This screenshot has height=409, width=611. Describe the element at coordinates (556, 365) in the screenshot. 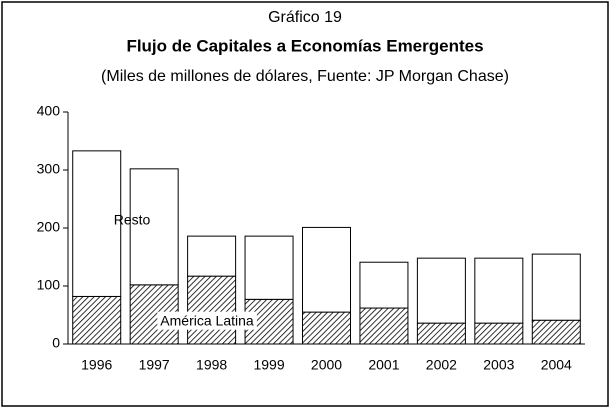

I see `x-tick-label: 2004` at that location.